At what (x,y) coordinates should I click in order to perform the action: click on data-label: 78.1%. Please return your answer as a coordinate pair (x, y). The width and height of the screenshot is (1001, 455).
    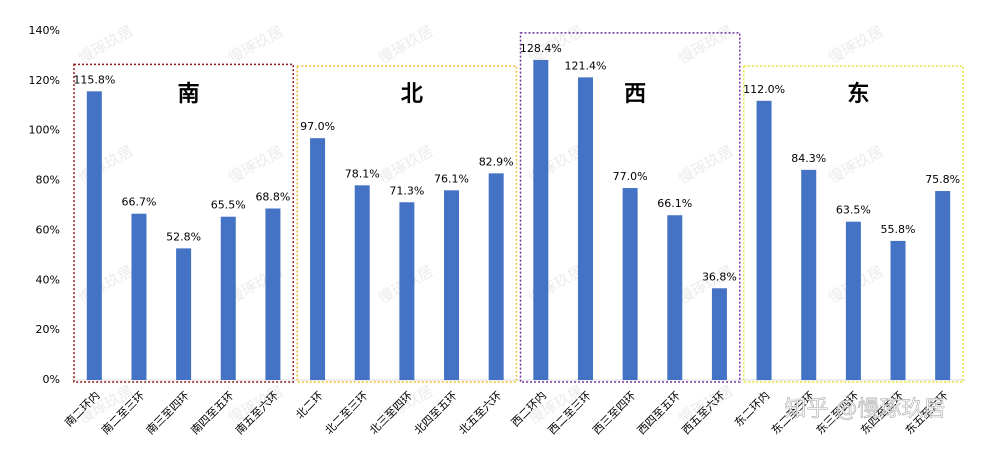
    Looking at the image, I should click on (362, 173).